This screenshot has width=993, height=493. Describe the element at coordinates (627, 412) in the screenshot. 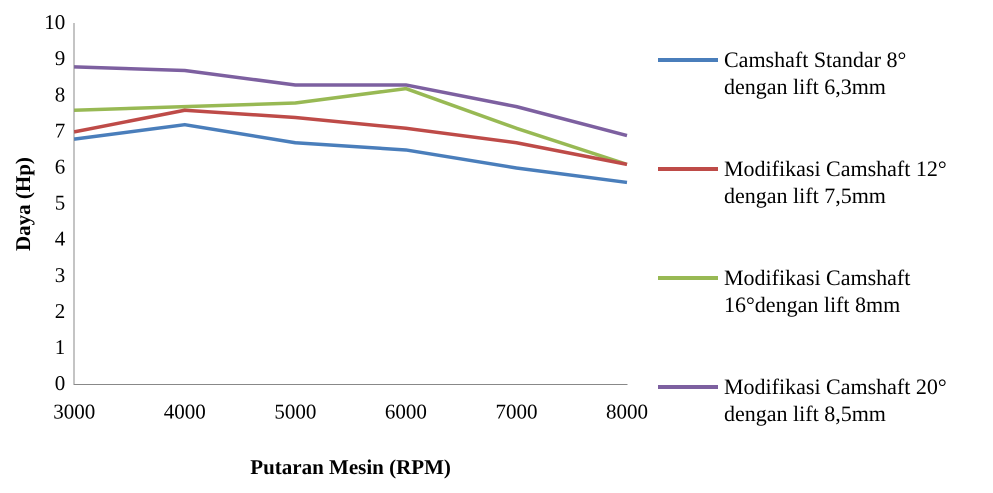

I see `x-tick-label: 8000` at that location.